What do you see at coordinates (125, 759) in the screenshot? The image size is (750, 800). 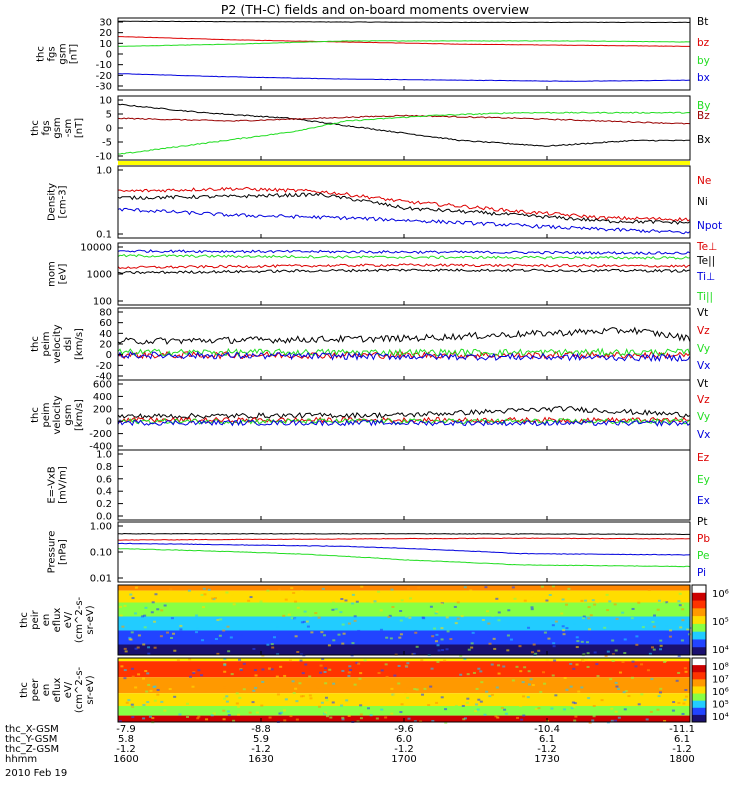 I see `footer-value: 1600` at bounding box center [125, 759].